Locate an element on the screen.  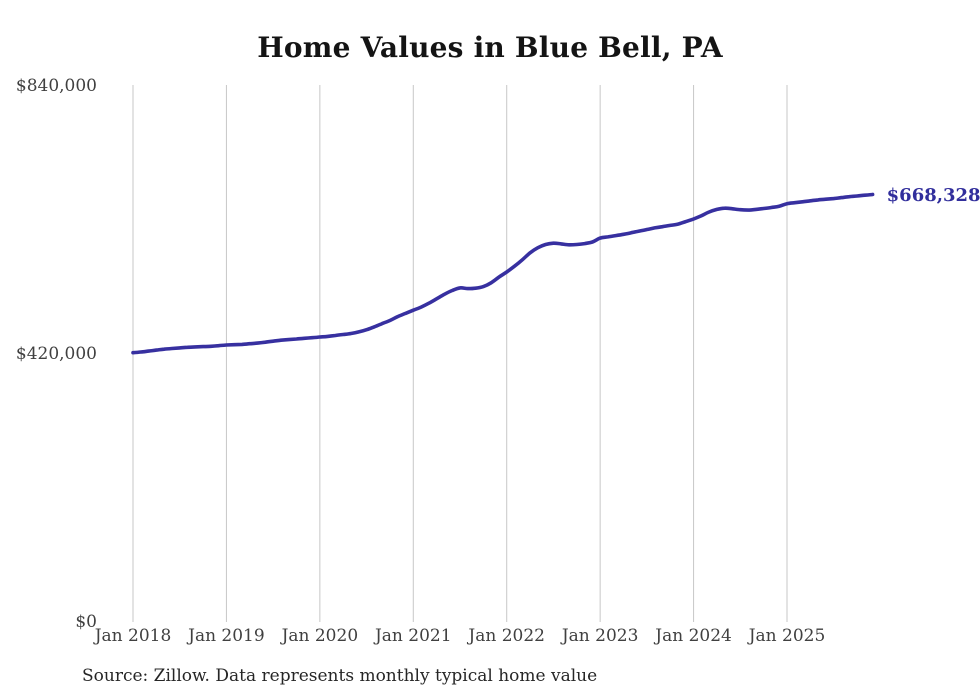
x-axis-tick-label: Jan 2021 is located at coordinates (412, 636).